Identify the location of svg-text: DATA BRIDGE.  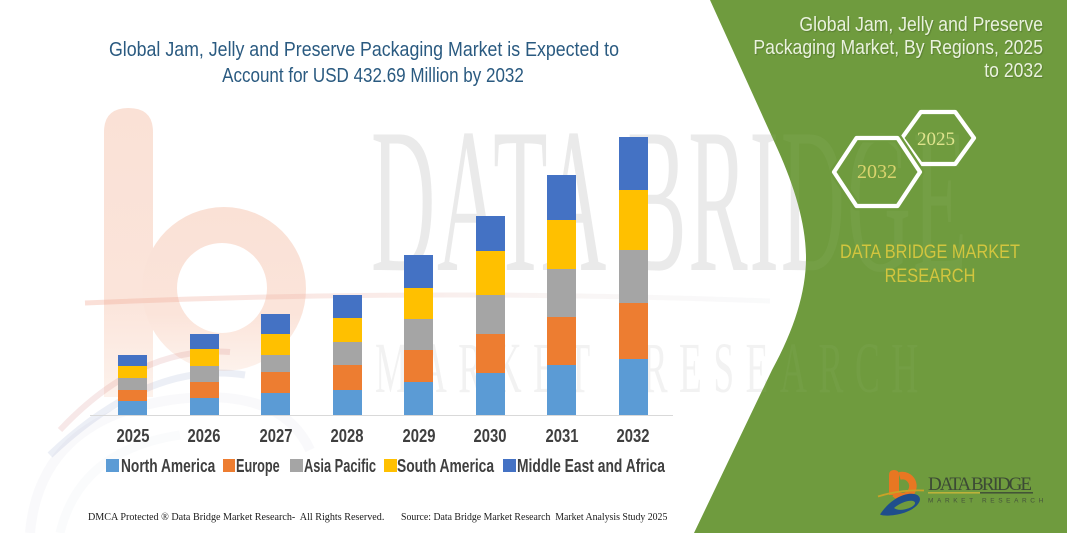
(980, 484).